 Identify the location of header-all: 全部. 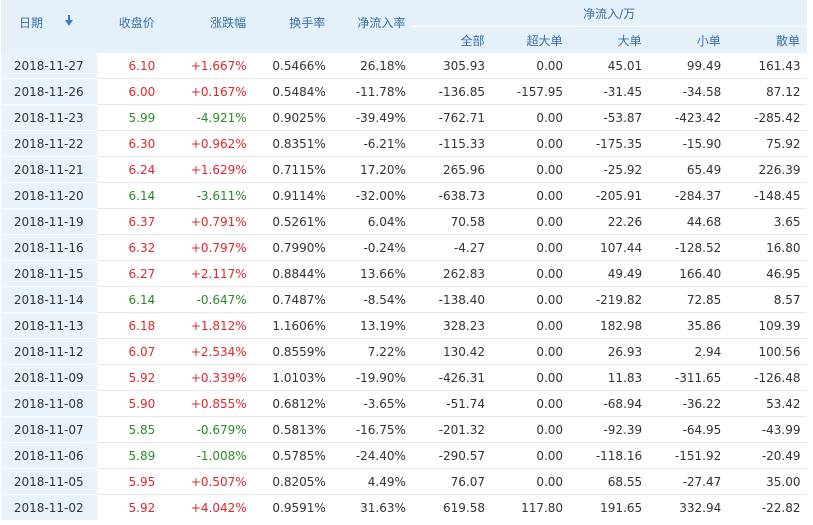
(451, 39).